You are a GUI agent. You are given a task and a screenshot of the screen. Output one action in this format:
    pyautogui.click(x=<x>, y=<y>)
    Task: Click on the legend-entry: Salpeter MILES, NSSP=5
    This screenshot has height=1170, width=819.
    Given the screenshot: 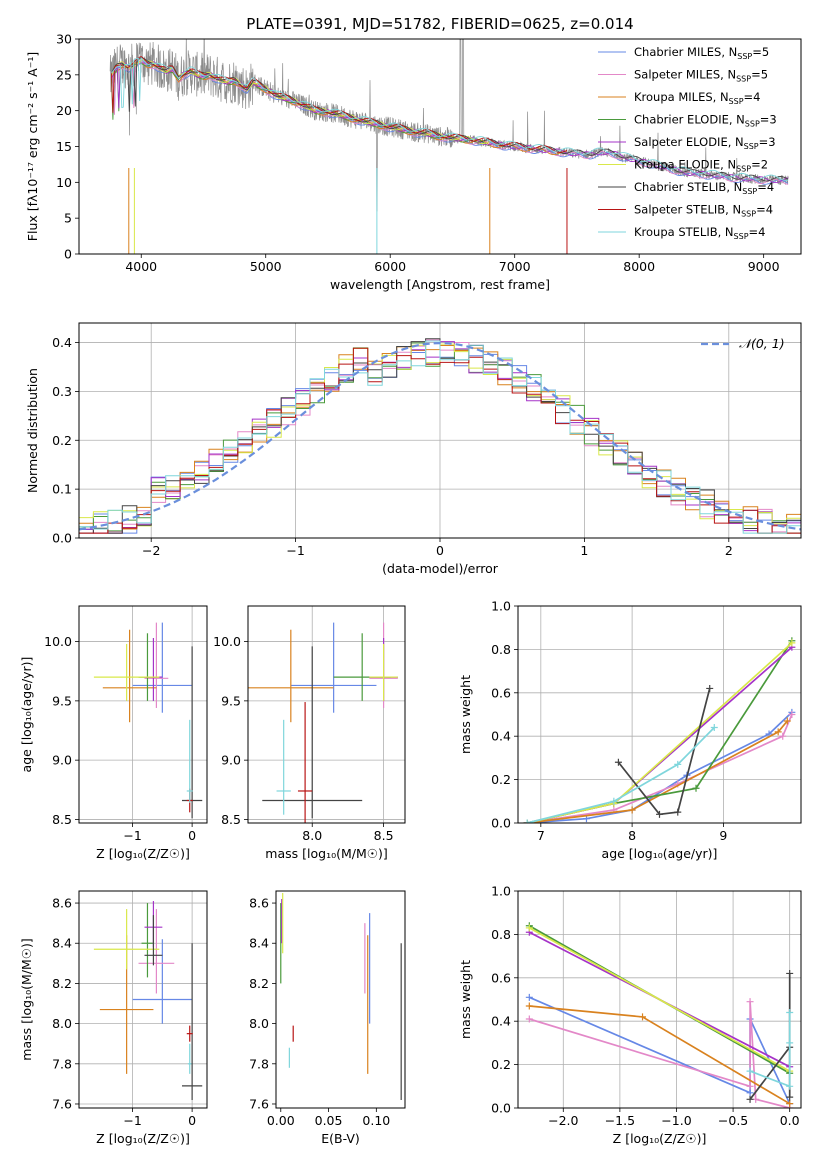 What is the action you would take?
    pyautogui.click(x=701, y=76)
    